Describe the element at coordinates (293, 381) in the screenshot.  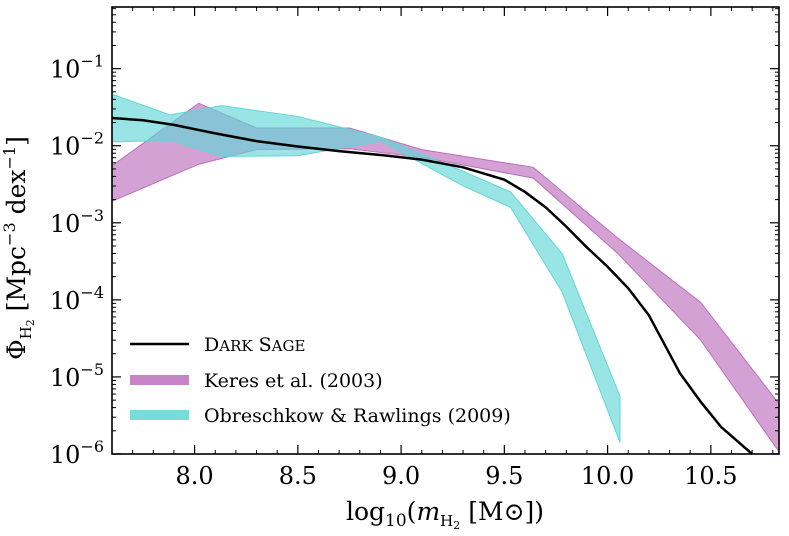
I see `legend-label-keres: Keres et al. (2003)` at that location.